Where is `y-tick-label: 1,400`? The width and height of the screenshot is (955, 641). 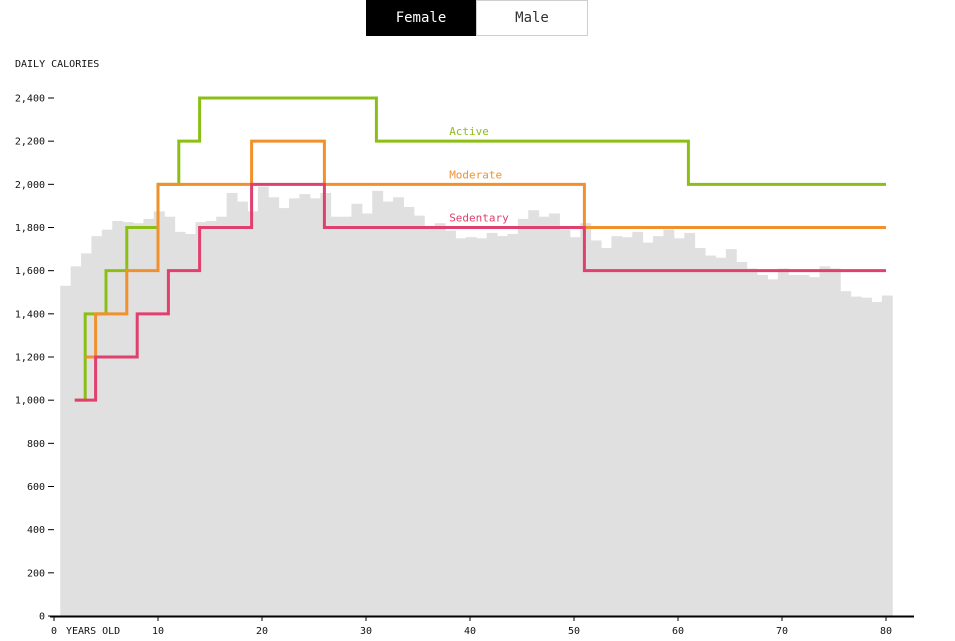
y-tick-label: 1,400 is located at coordinates (30, 314).